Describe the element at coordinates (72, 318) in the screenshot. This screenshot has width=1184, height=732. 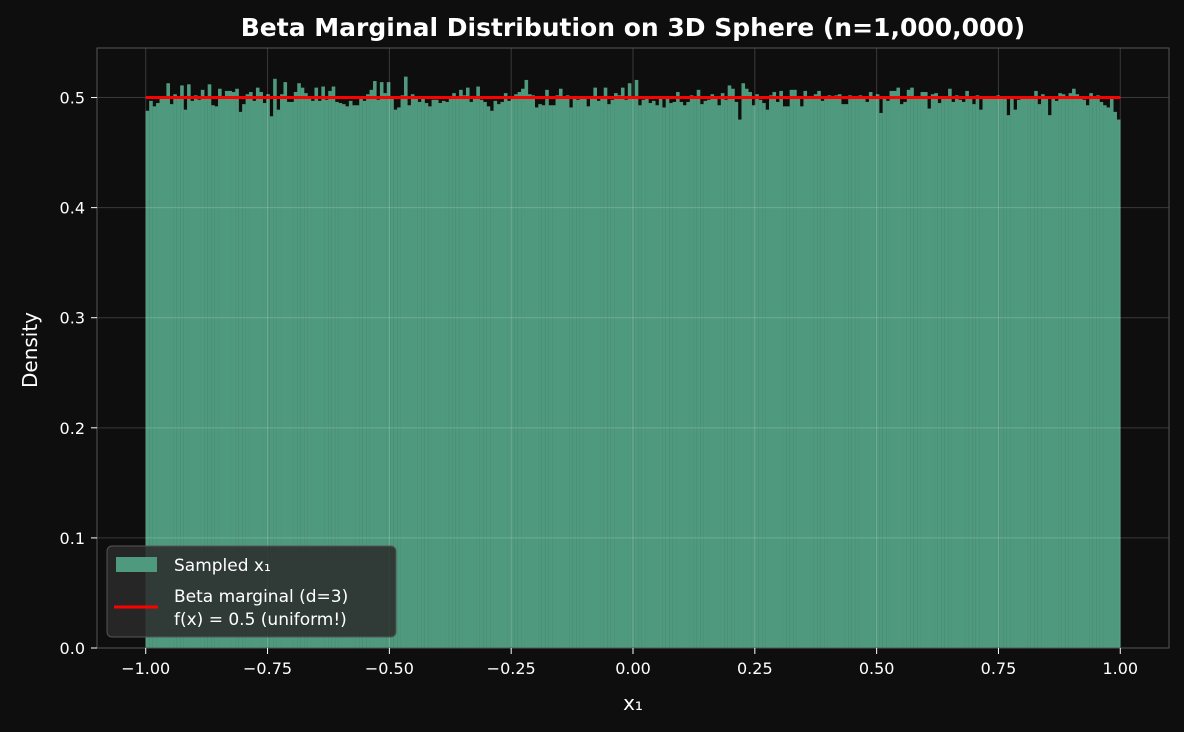
I see `y-tick-label: 0.3` at that location.